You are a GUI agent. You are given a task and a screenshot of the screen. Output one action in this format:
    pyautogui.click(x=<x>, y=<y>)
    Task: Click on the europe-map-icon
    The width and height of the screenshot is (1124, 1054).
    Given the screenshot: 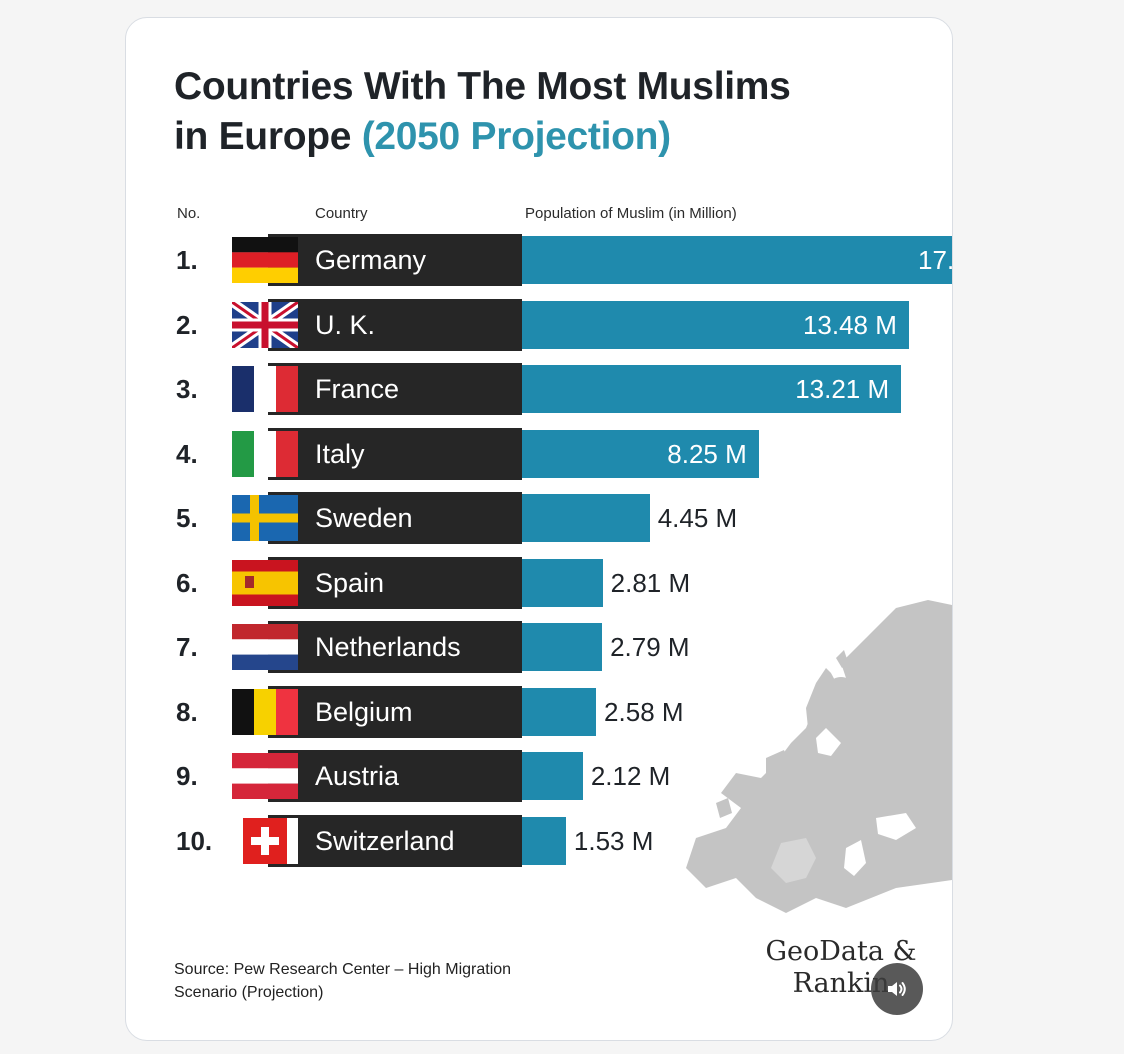 What is the action you would take?
    pyautogui.click(x=819, y=756)
    